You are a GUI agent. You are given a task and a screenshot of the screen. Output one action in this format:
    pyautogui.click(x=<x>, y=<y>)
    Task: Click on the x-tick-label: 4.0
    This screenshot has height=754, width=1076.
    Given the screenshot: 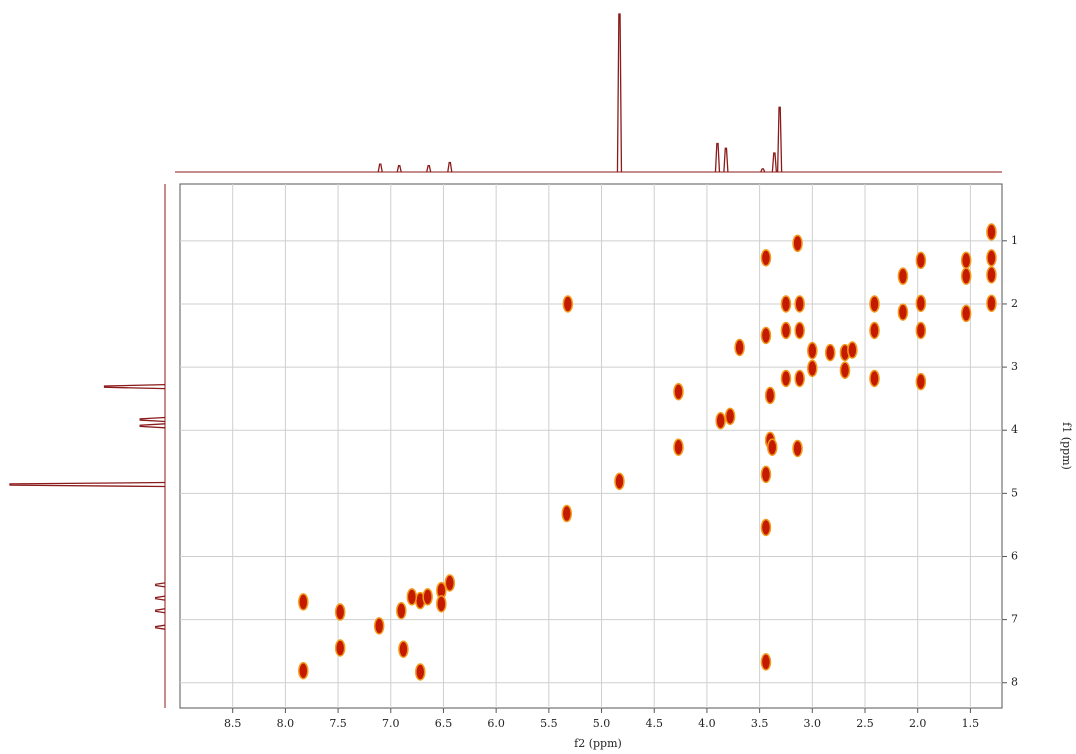 What is the action you would take?
    pyautogui.click(x=707, y=723)
    